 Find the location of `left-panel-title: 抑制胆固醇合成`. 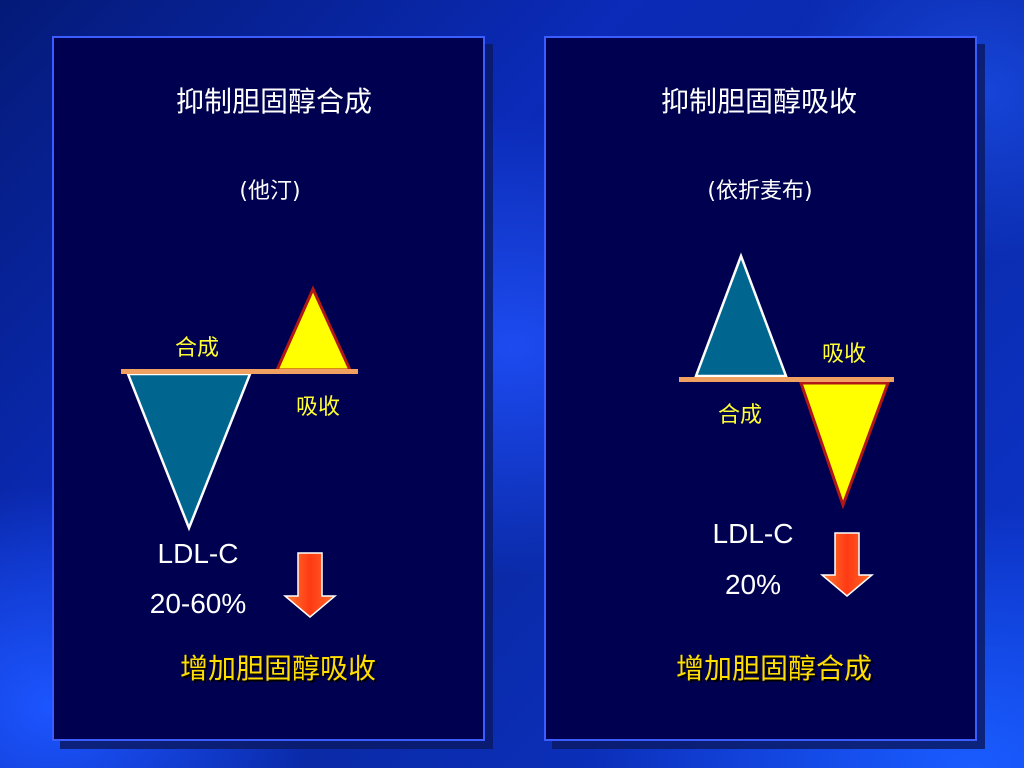

left-panel-title: 抑制胆固醇合成 is located at coordinates (274, 101).